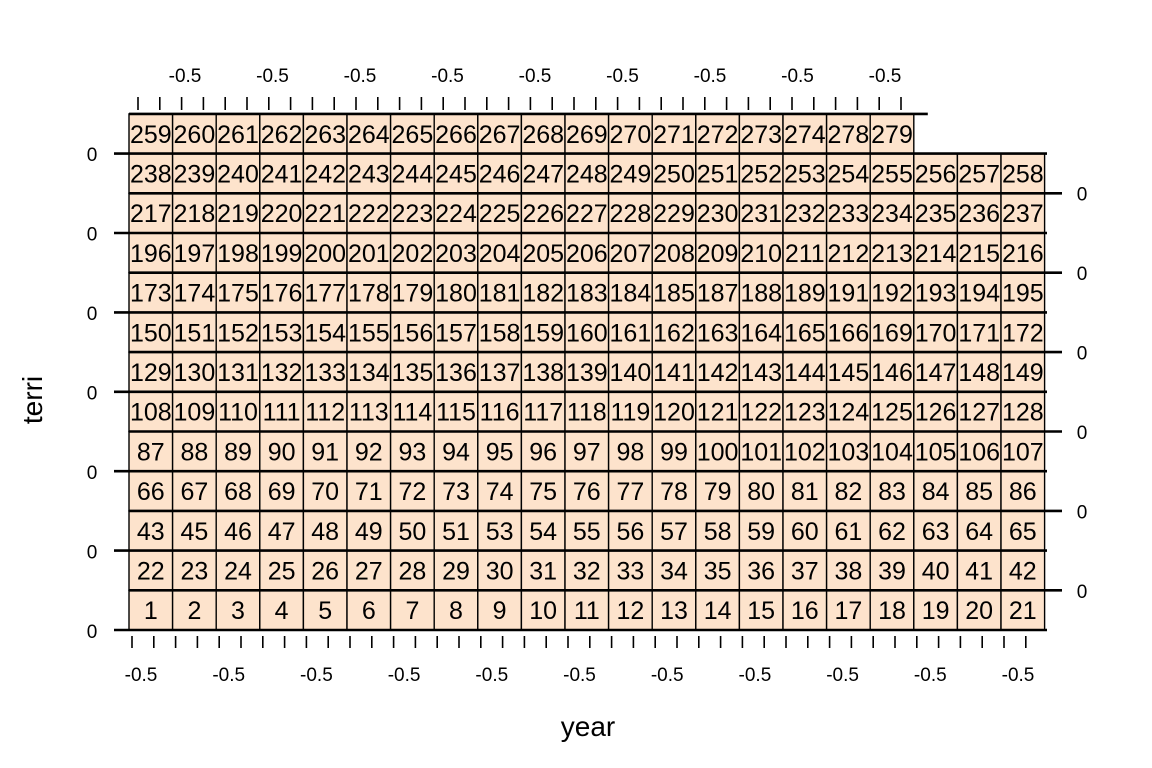  I want to click on cell-label: 2, so click(194, 611).